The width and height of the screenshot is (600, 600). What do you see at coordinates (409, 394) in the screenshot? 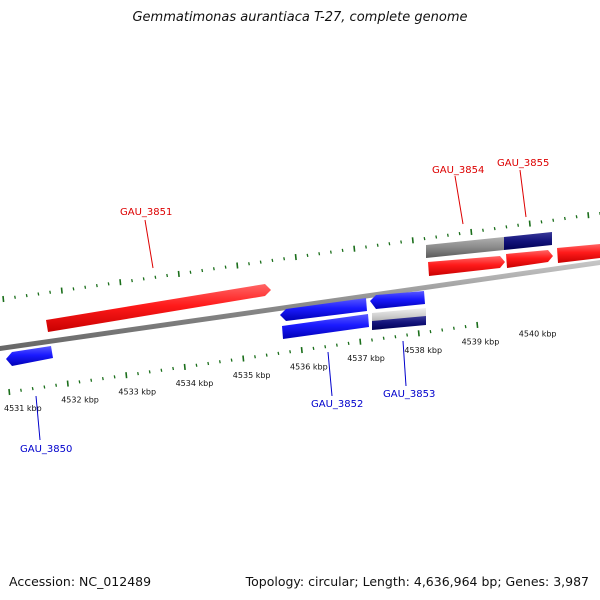
I see `gene-label-GAU_3853: GAU_3853` at bounding box center [409, 394].